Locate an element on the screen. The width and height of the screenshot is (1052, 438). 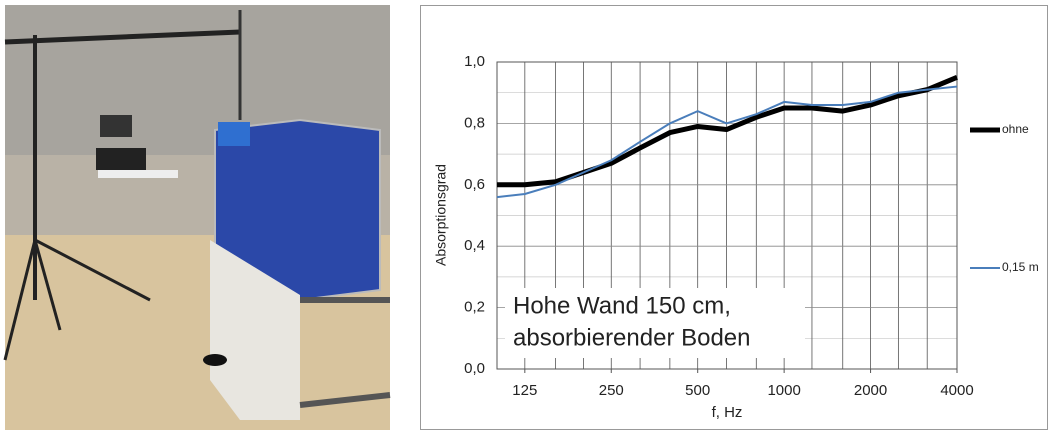
photo-board is located at coordinates (255, 330).